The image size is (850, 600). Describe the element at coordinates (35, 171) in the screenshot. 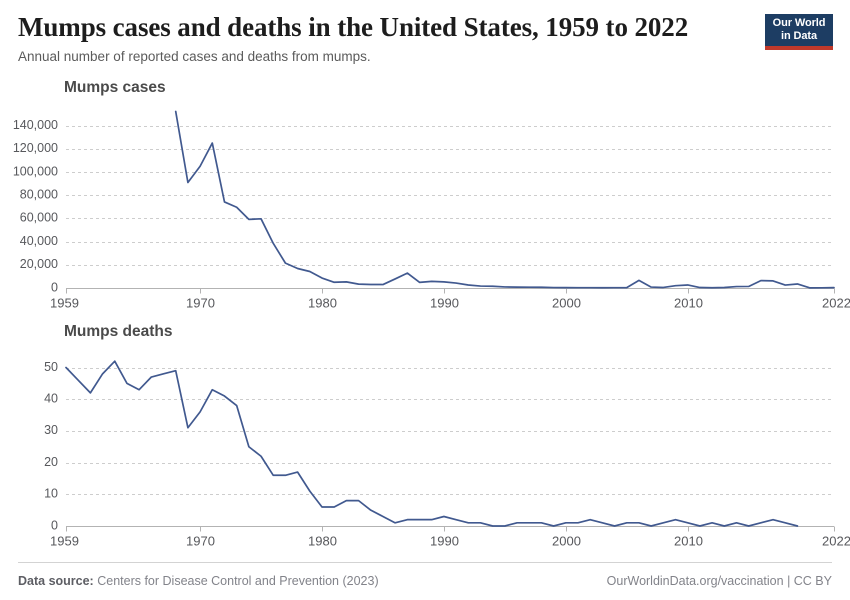

I see `y-axis-tick-label: 100,000` at that location.